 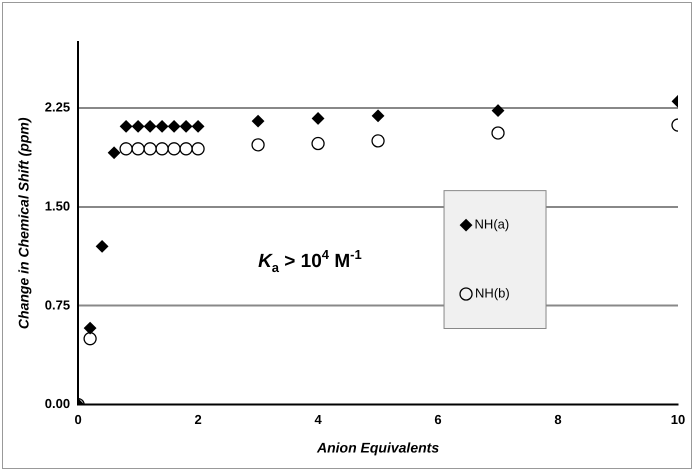 What do you see at coordinates (492, 224) in the screenshot?
I see `legend-label: NH(a)` at bounding box center [492, 224].